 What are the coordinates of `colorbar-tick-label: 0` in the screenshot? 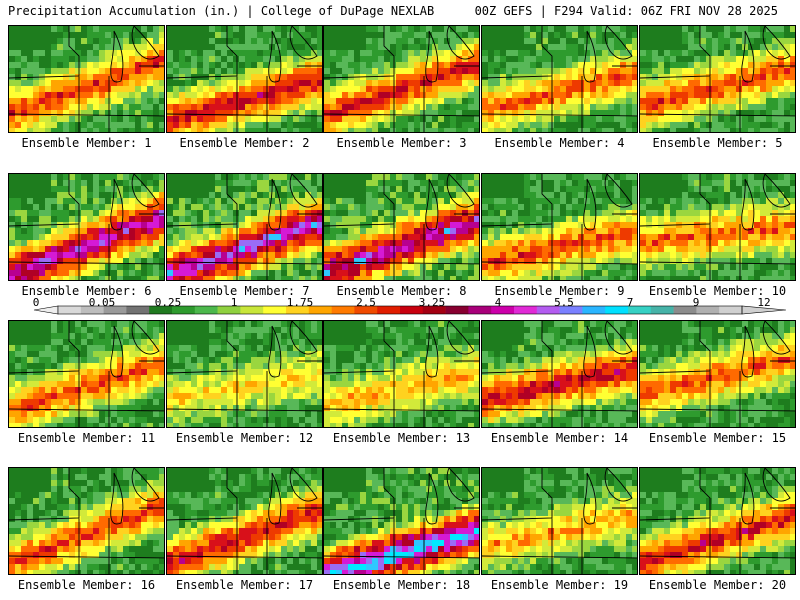 It's located at (36, 302).